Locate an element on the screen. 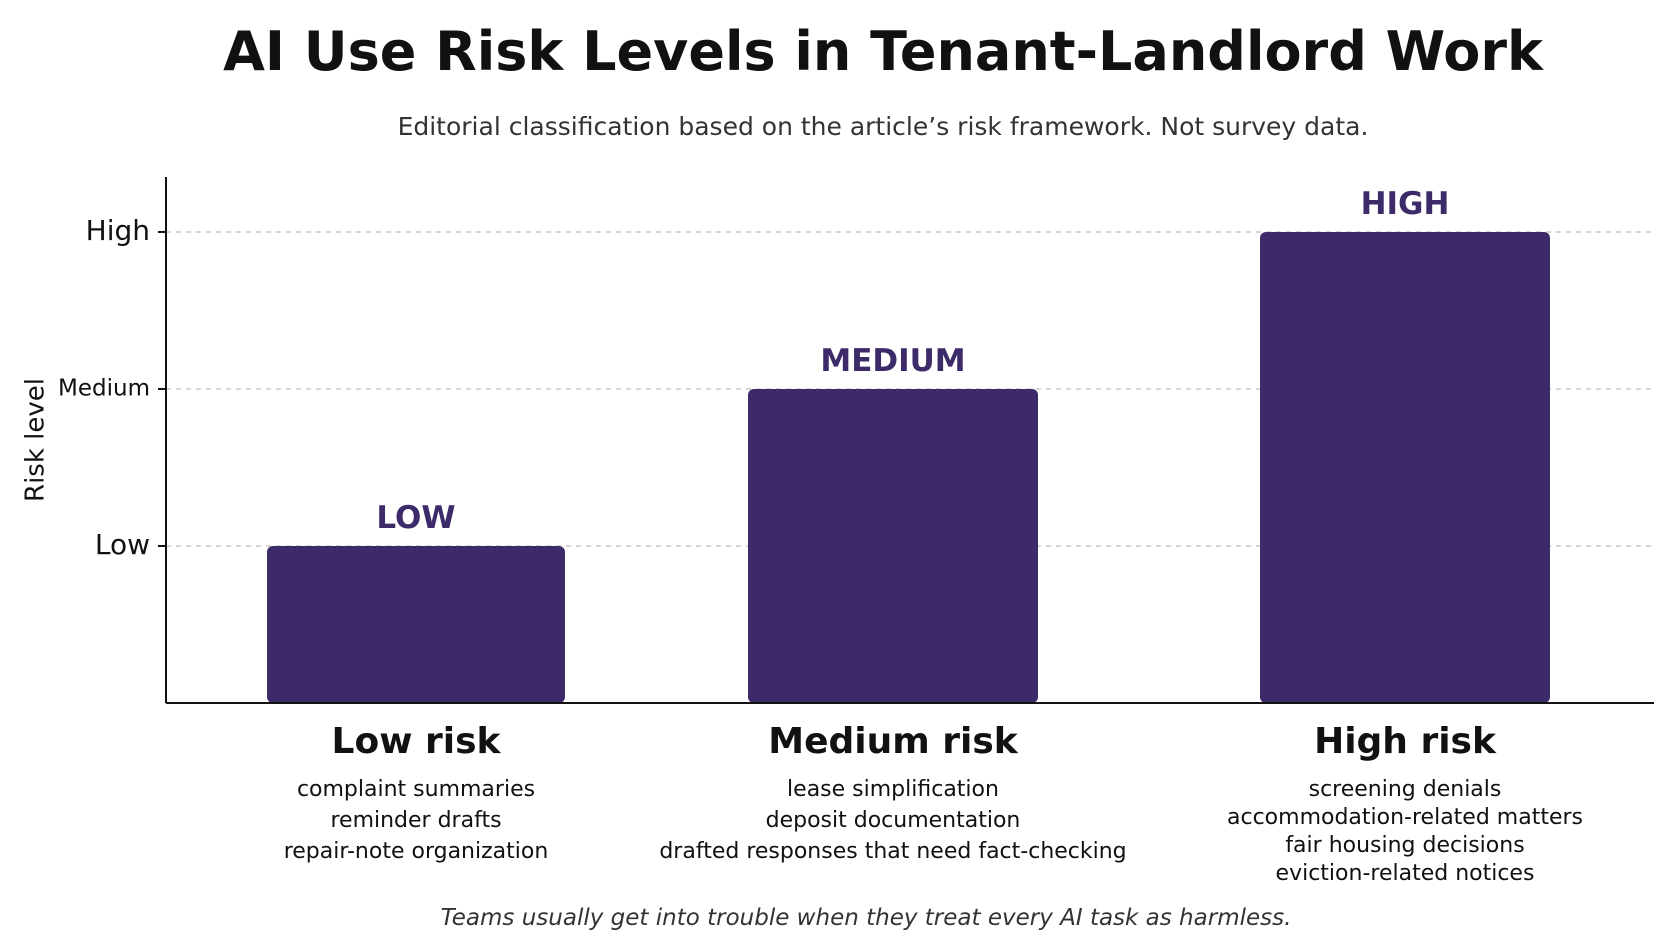  description-line-0-1: reminder drafts is located at coordinates (415, 820).